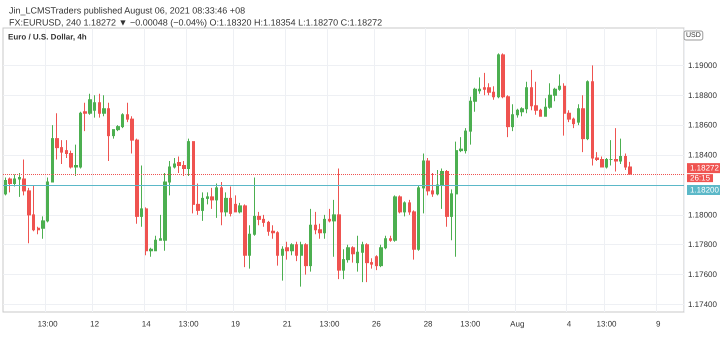  What do you see at coordinates (703, 215) in the screenshot?
I see `y-tick-label: 1.18000` at bounding box center [703, 215].